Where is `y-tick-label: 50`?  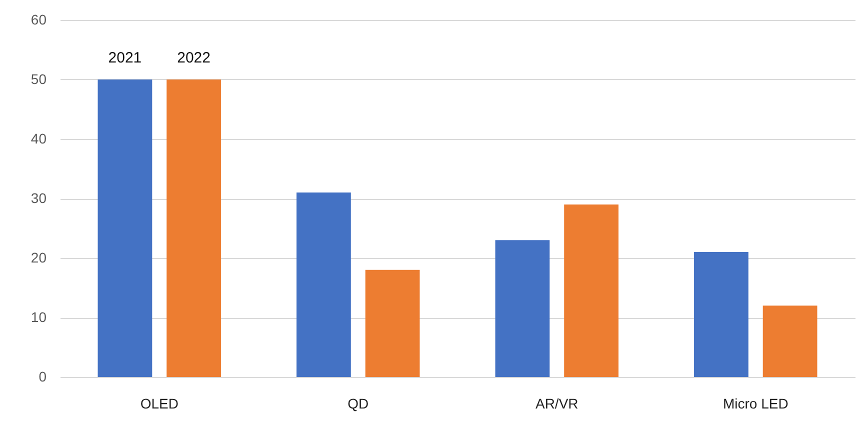 y-tick-label: 50 is located at coordinates (38, 79).